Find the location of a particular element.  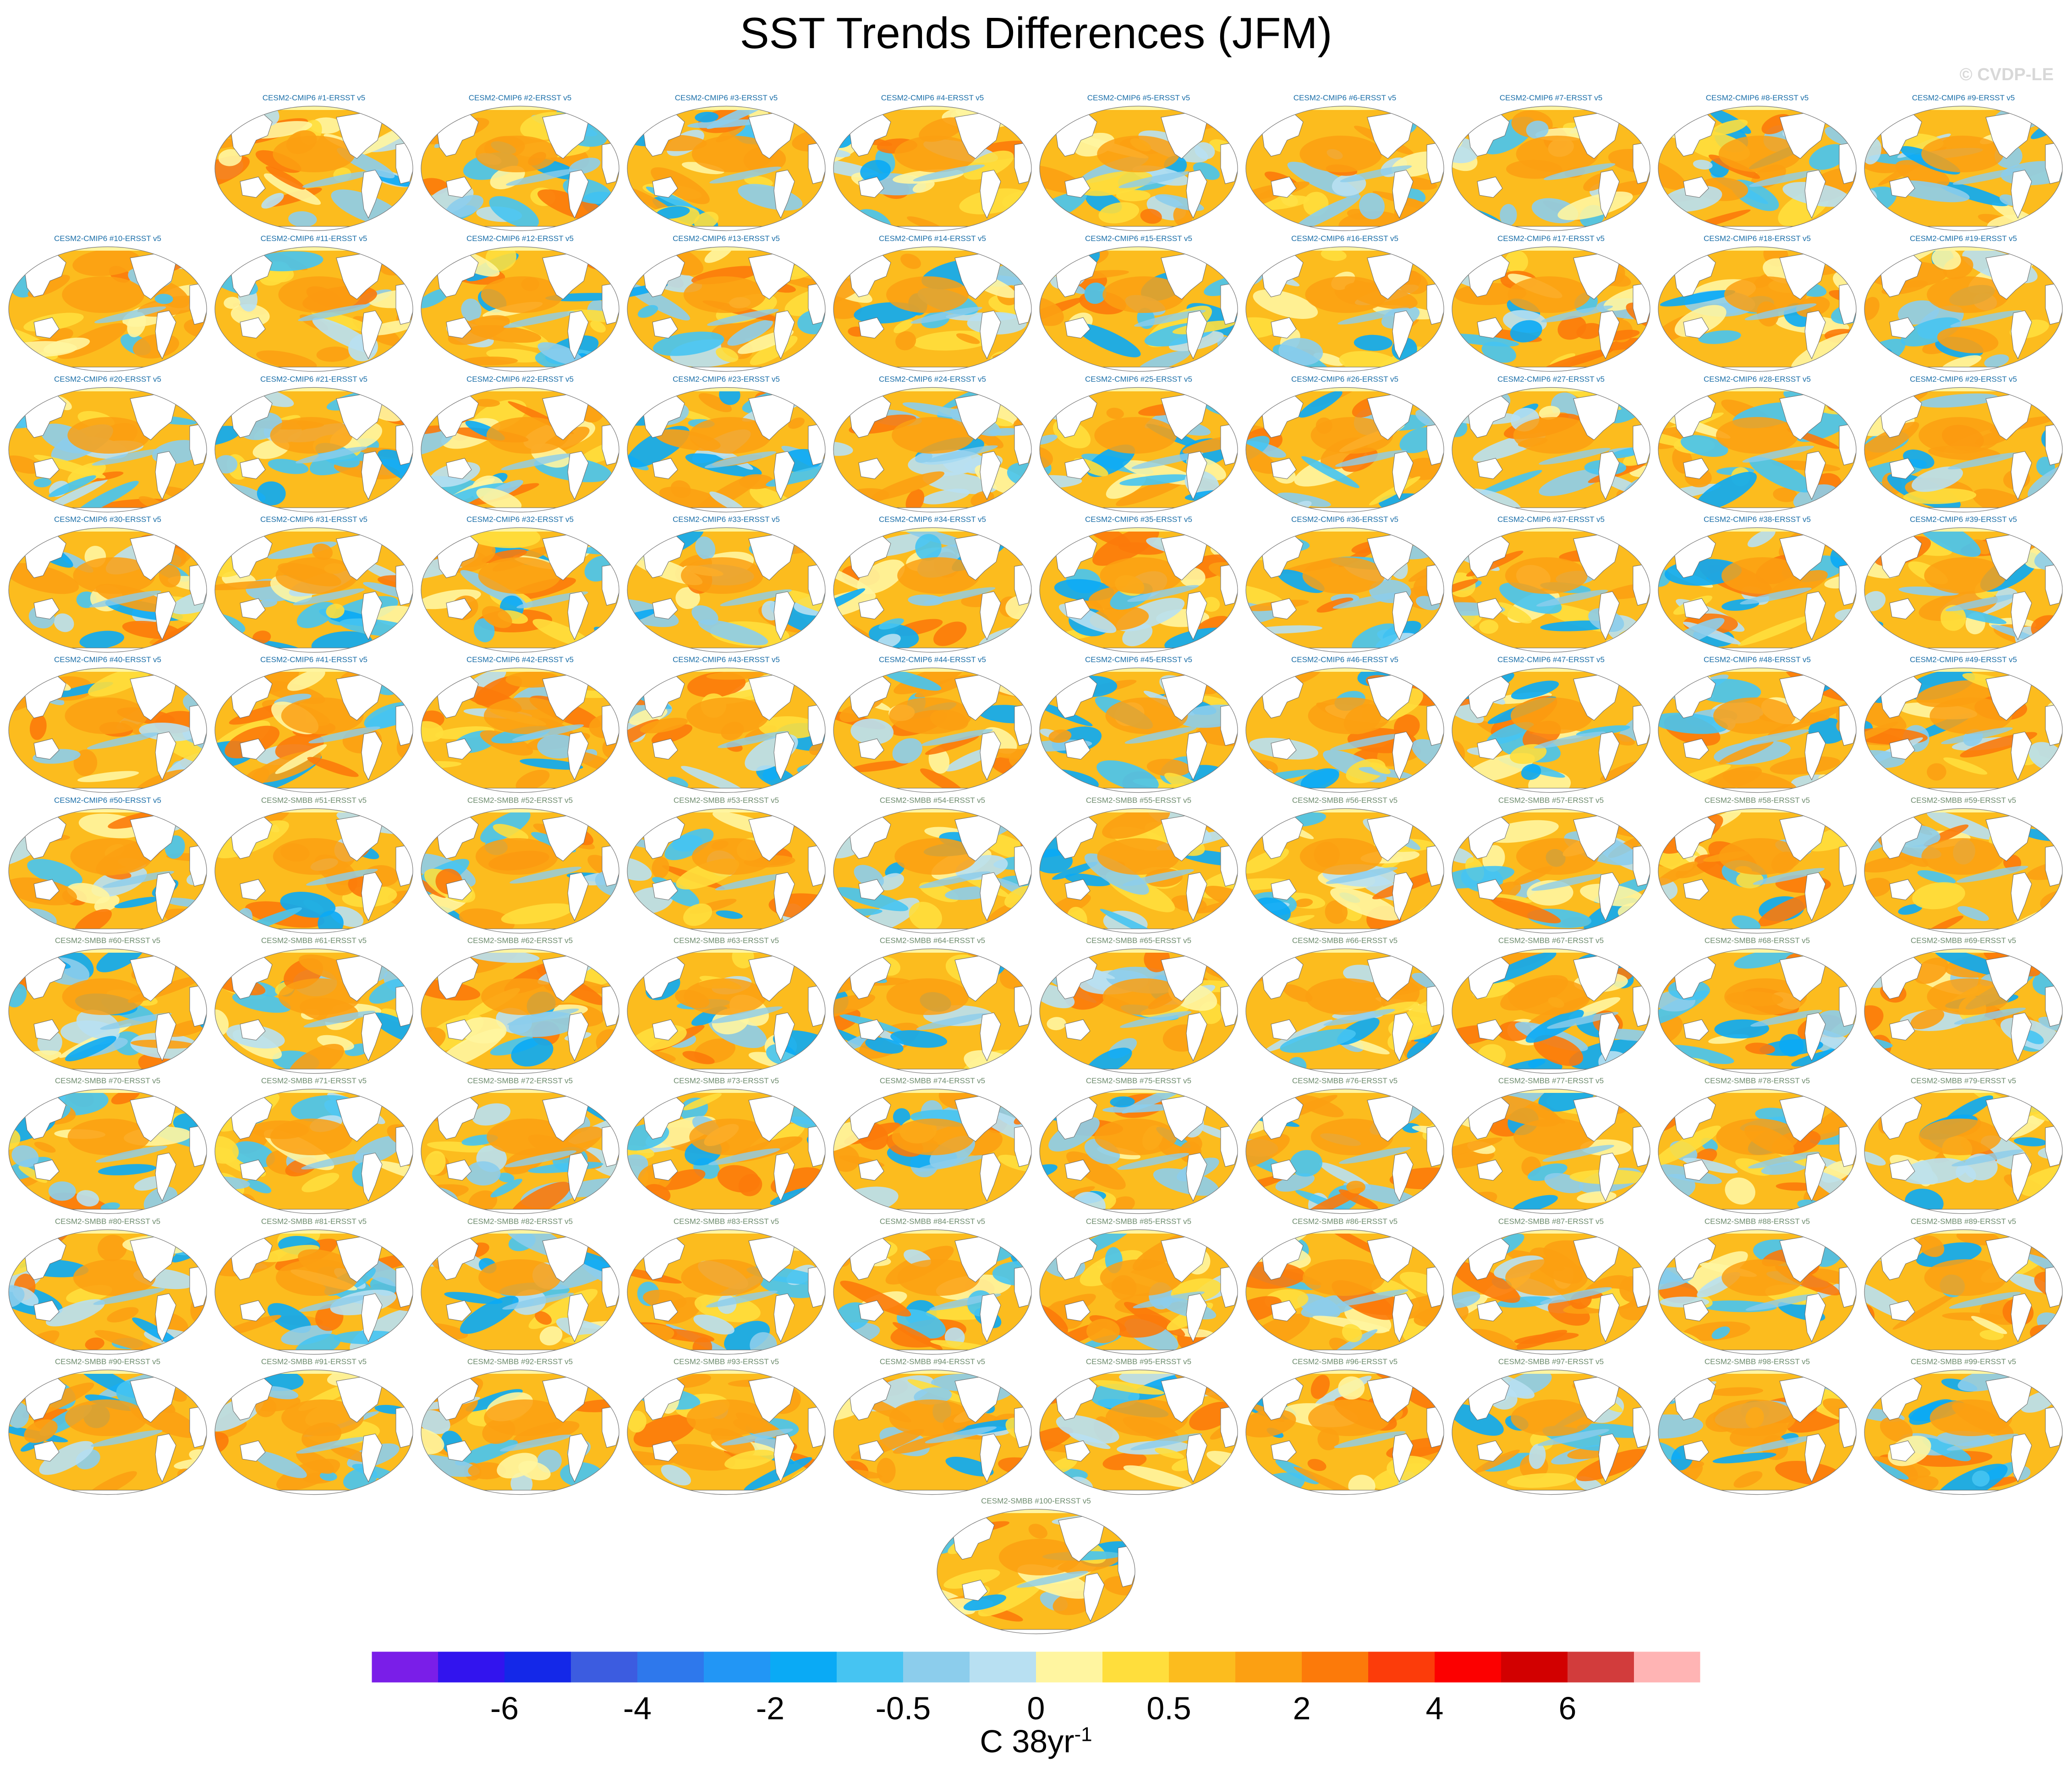

map-panel: CESM2-CMIP6 #25-ERSST v5 is located at coordinates (1138, 445).